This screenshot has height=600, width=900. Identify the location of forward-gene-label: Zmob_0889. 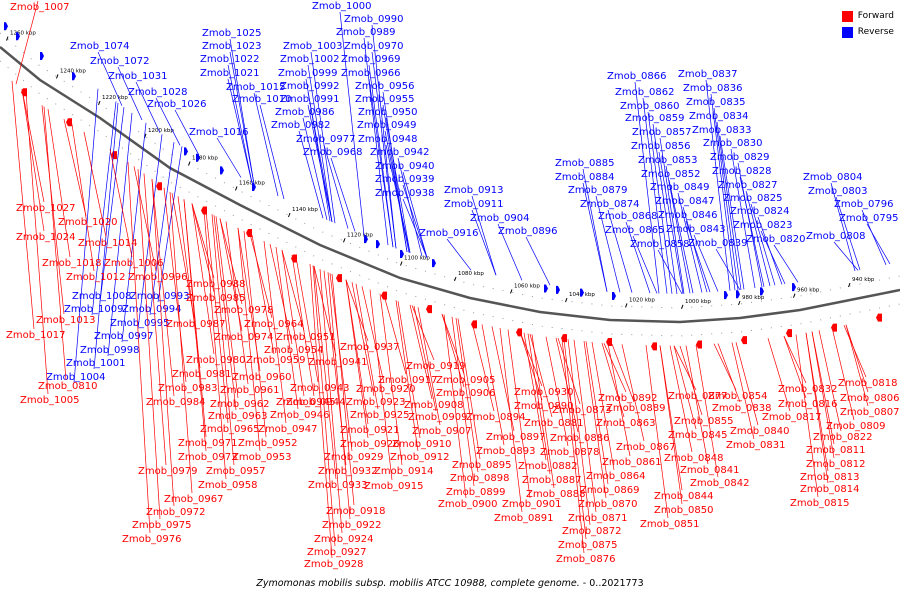
(636, 408).